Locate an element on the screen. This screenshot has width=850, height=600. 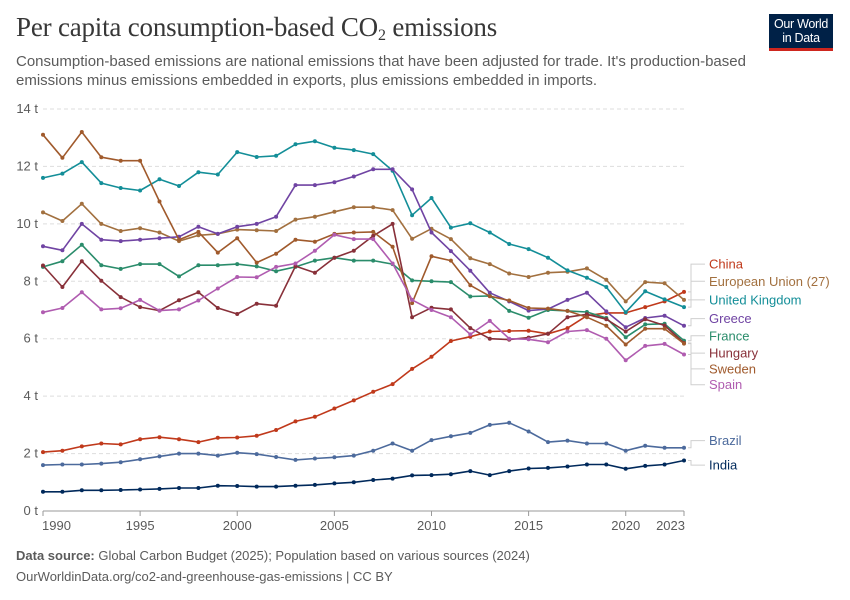
owid-logo: Our World in Data is located at coordinates (801, 32).